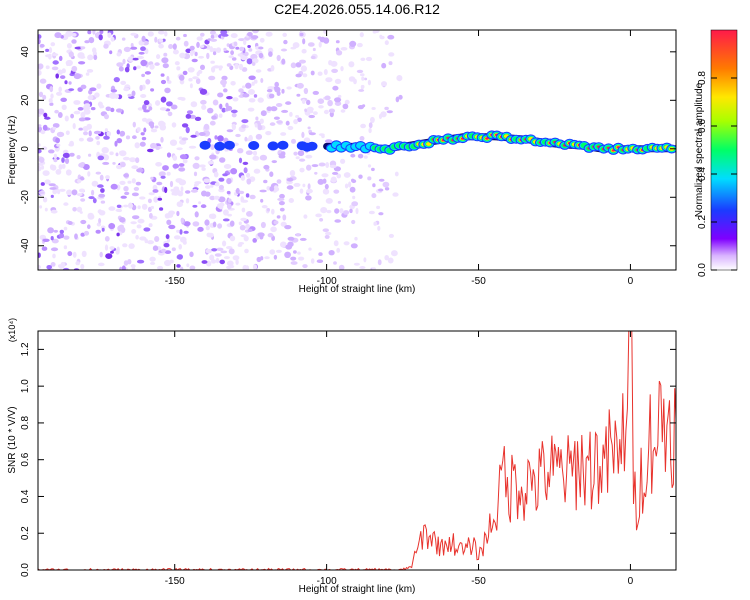 The height and width of the screenshot is (600, 750). Describe the element at coordinates (631, 281) in the screenshot. I see `x-tick-label: 0` at that location.